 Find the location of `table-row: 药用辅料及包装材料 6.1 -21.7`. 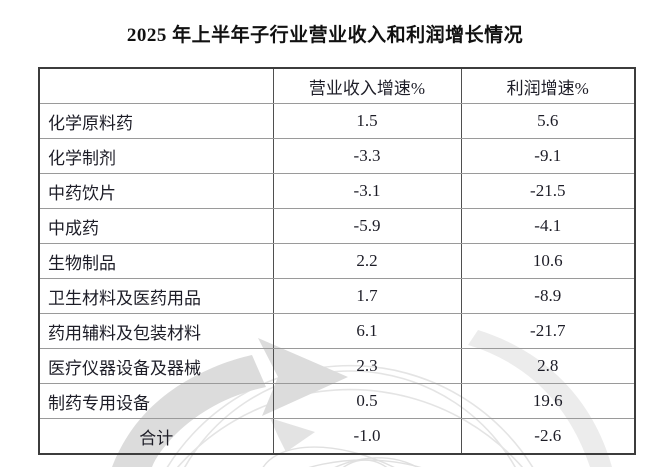

table-row: 药用辅料及包装材料 6.1 -21.7 is located at coordinates (337, 331).